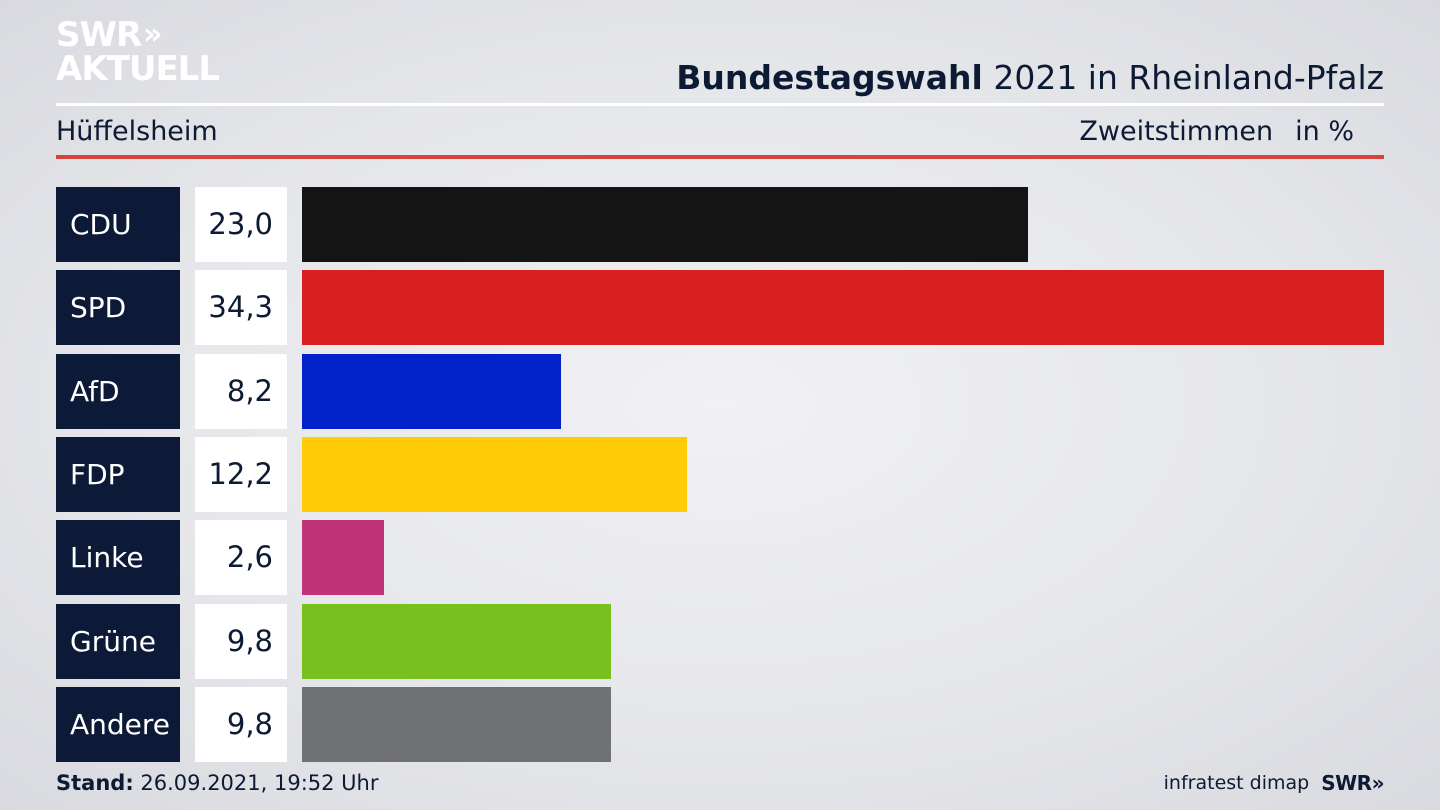 This screenshot has width=1440, height=810. Describe the element at coordinates (99, 35) in the screenshot. I see `logo-swr-text: SWR` at that location.